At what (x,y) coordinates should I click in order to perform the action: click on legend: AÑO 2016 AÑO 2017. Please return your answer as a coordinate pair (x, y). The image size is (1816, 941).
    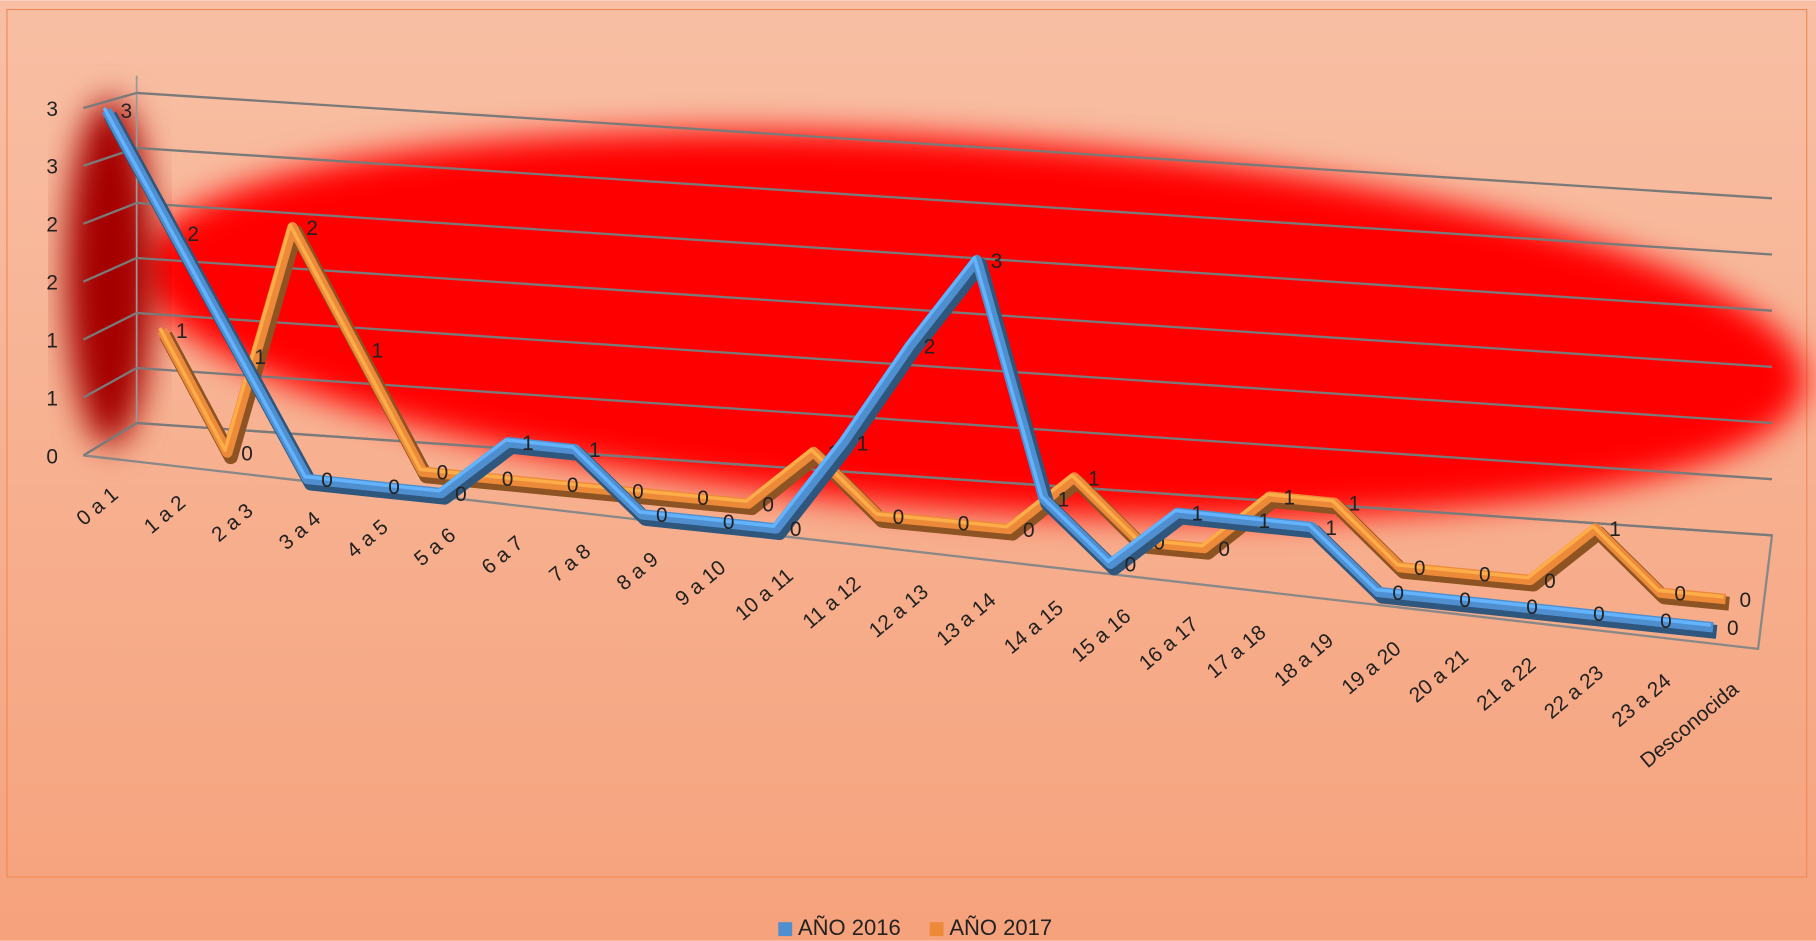
    Looking at the image, I should click on (915, 927).